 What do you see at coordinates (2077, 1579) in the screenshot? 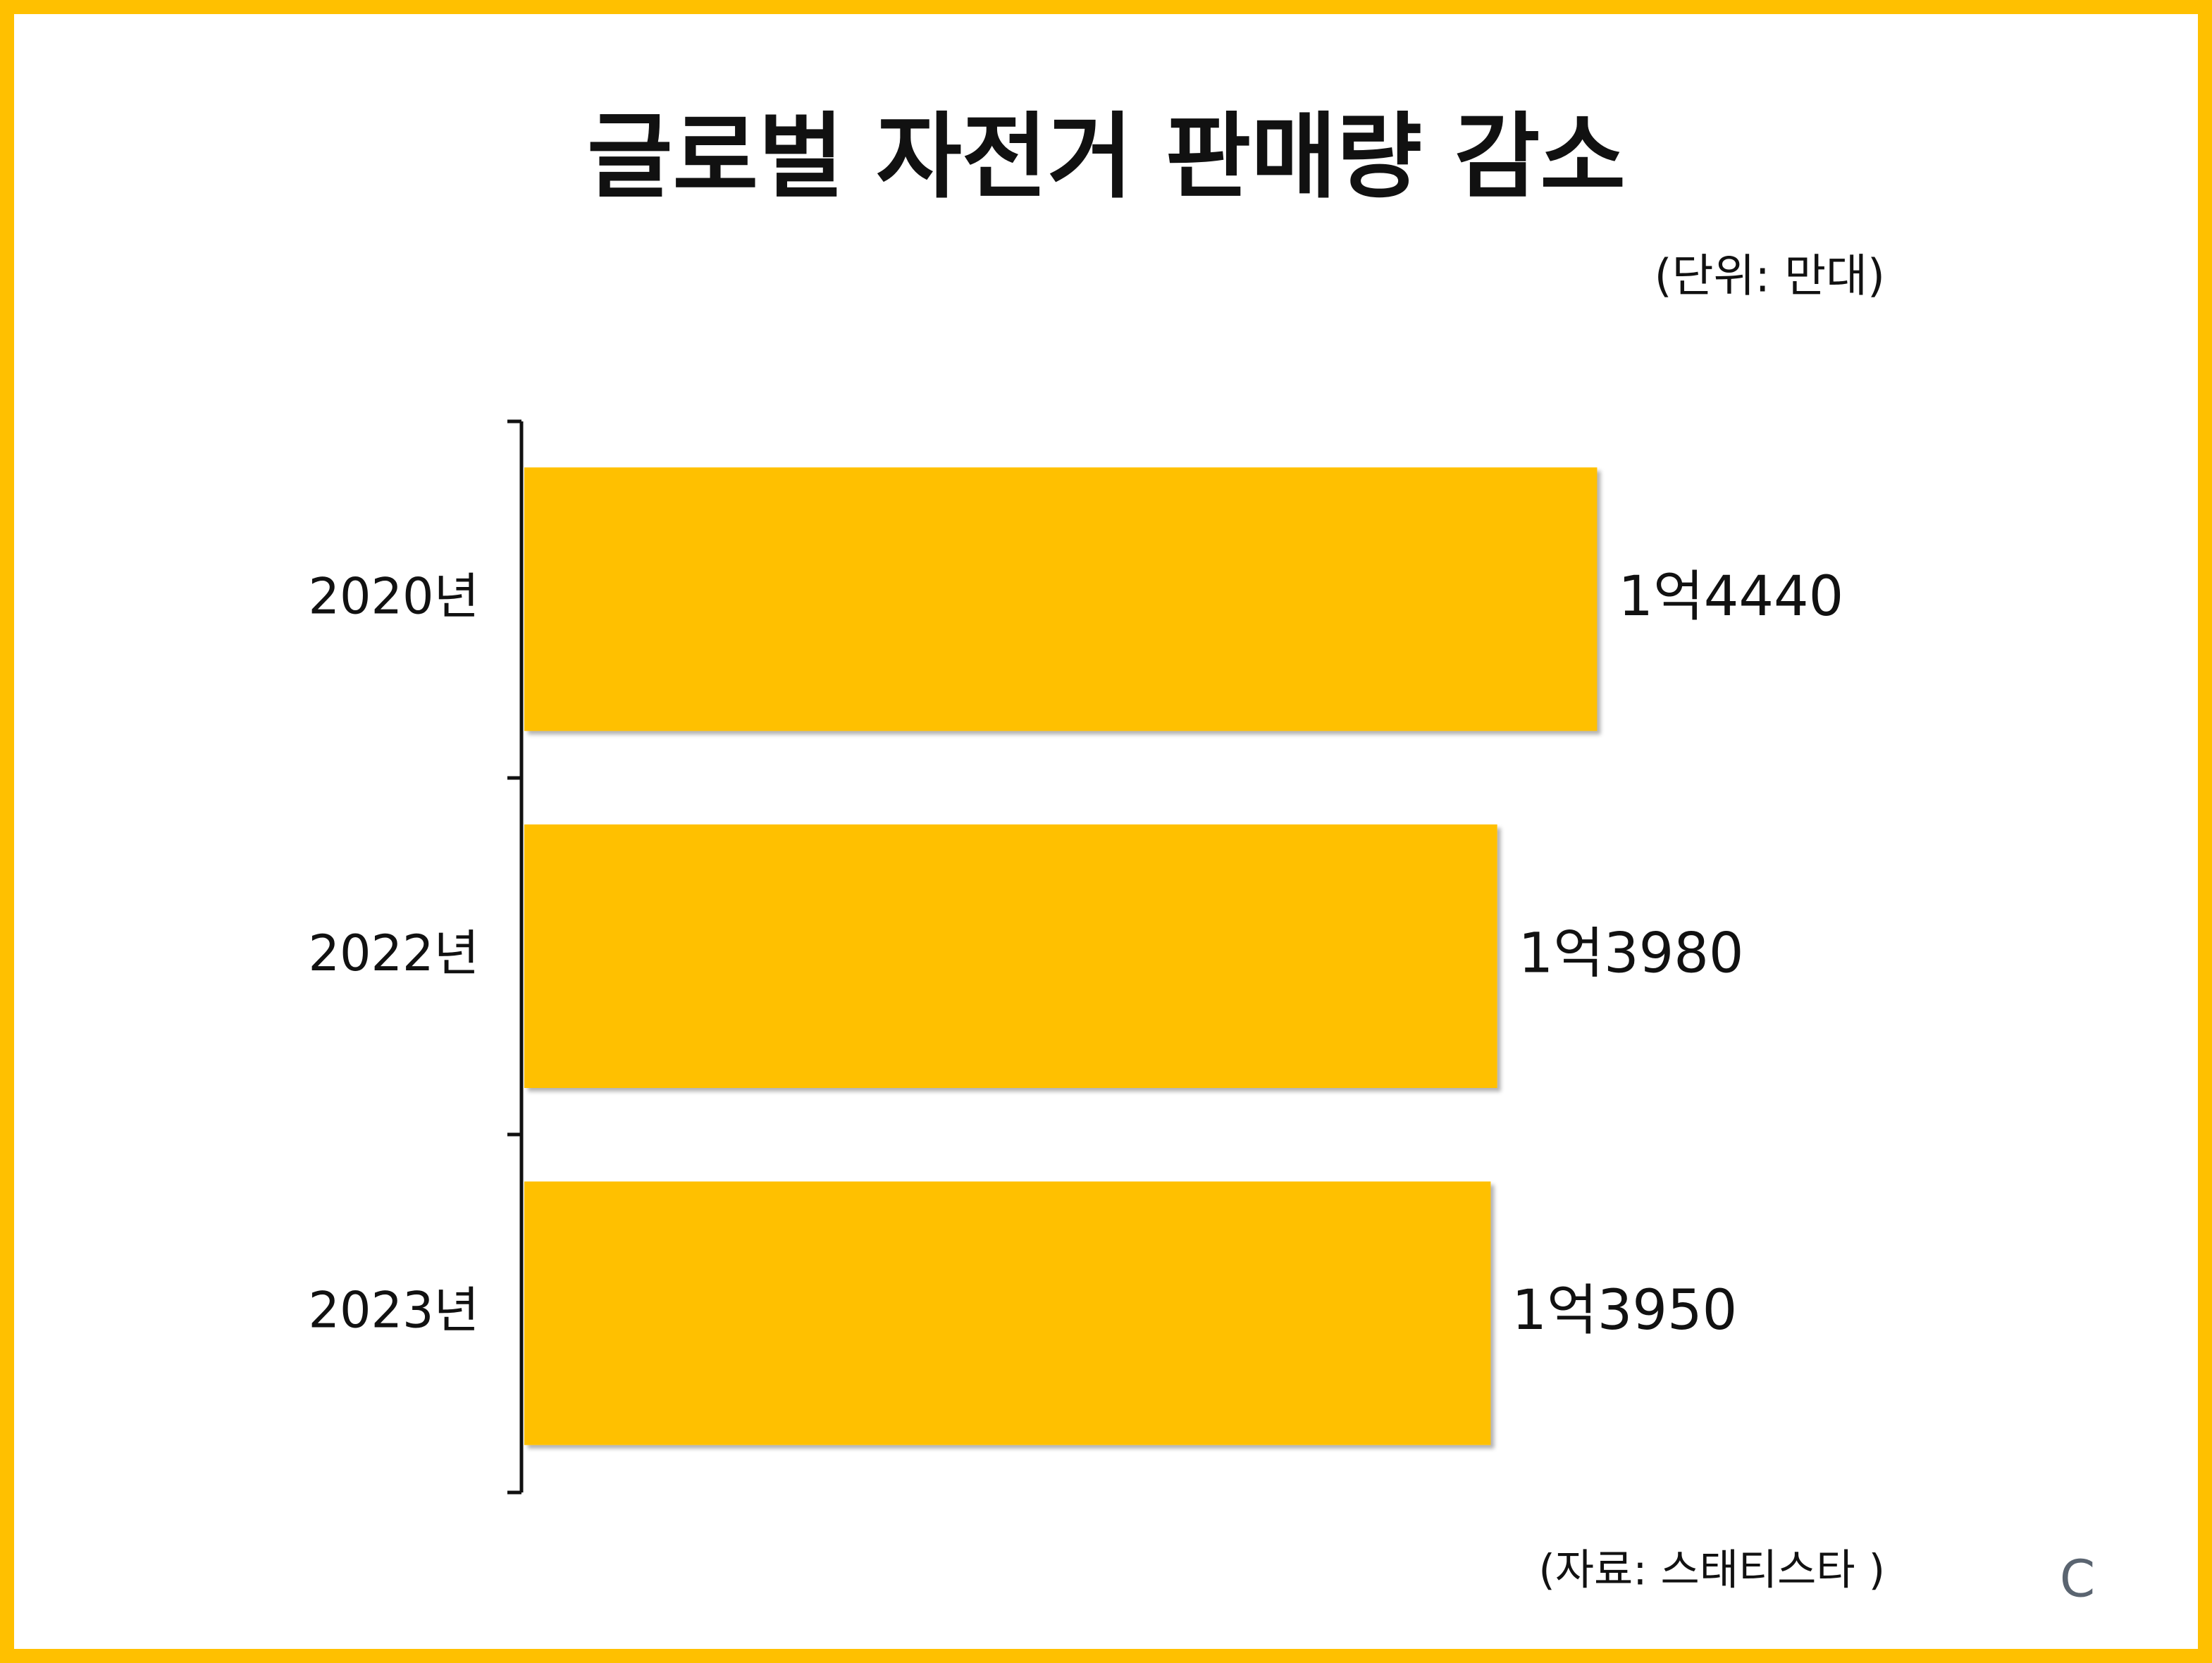
I see `watermark: C` at bounding box center [2077, 1579].